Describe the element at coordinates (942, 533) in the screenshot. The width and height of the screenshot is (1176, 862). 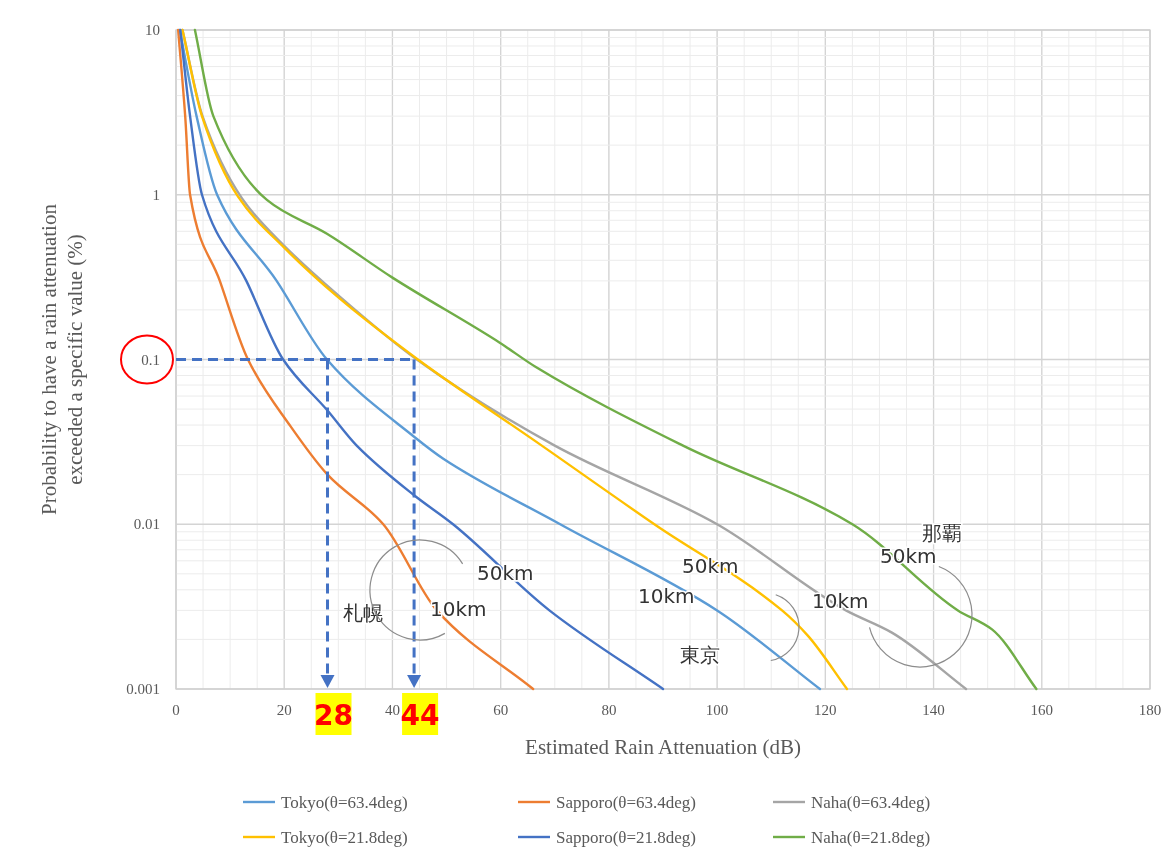
I see `annotation: 那覇` at that location.